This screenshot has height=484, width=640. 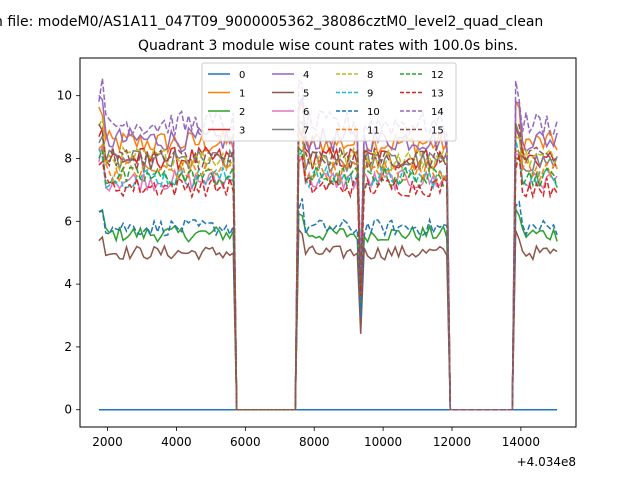 I want to click on legend-label-0: 0, so click(x=242, y=75).